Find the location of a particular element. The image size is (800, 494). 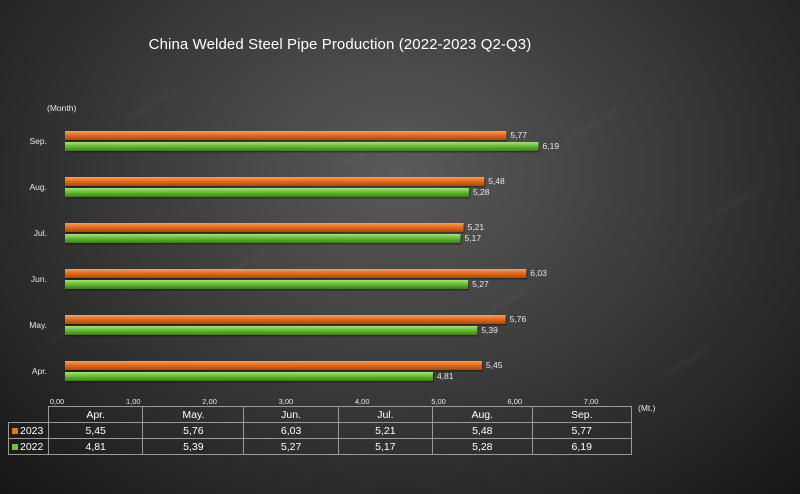

bar-2023-jul is located at coordinates (264, 227).